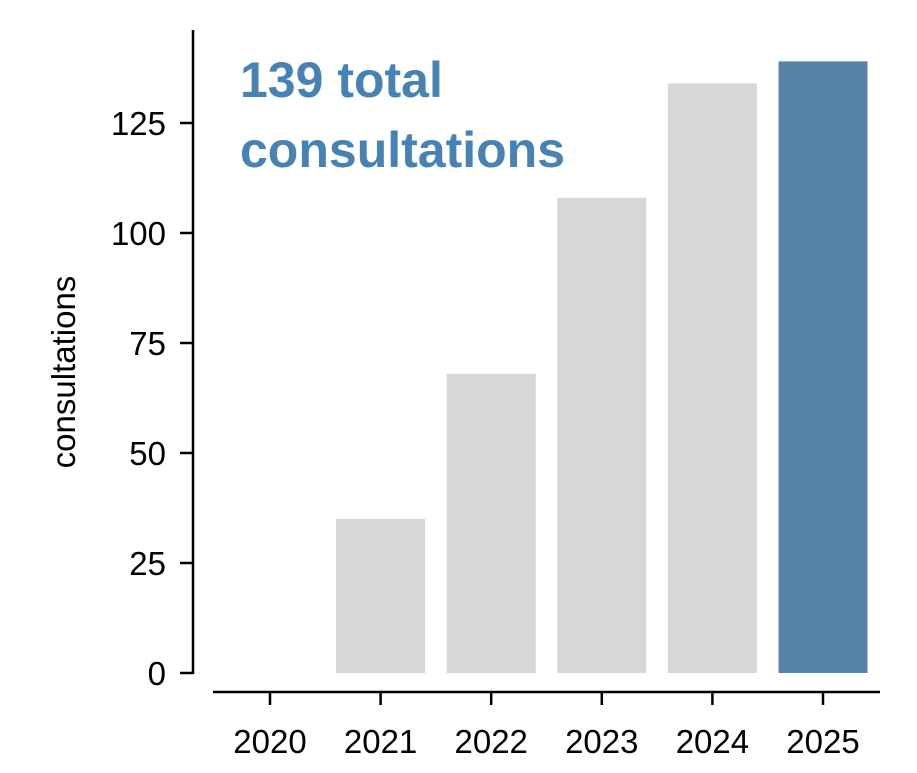 The width and height of the screenshot is (917, 773). I want to click on y-tick-label: 50, so click(147, 453).